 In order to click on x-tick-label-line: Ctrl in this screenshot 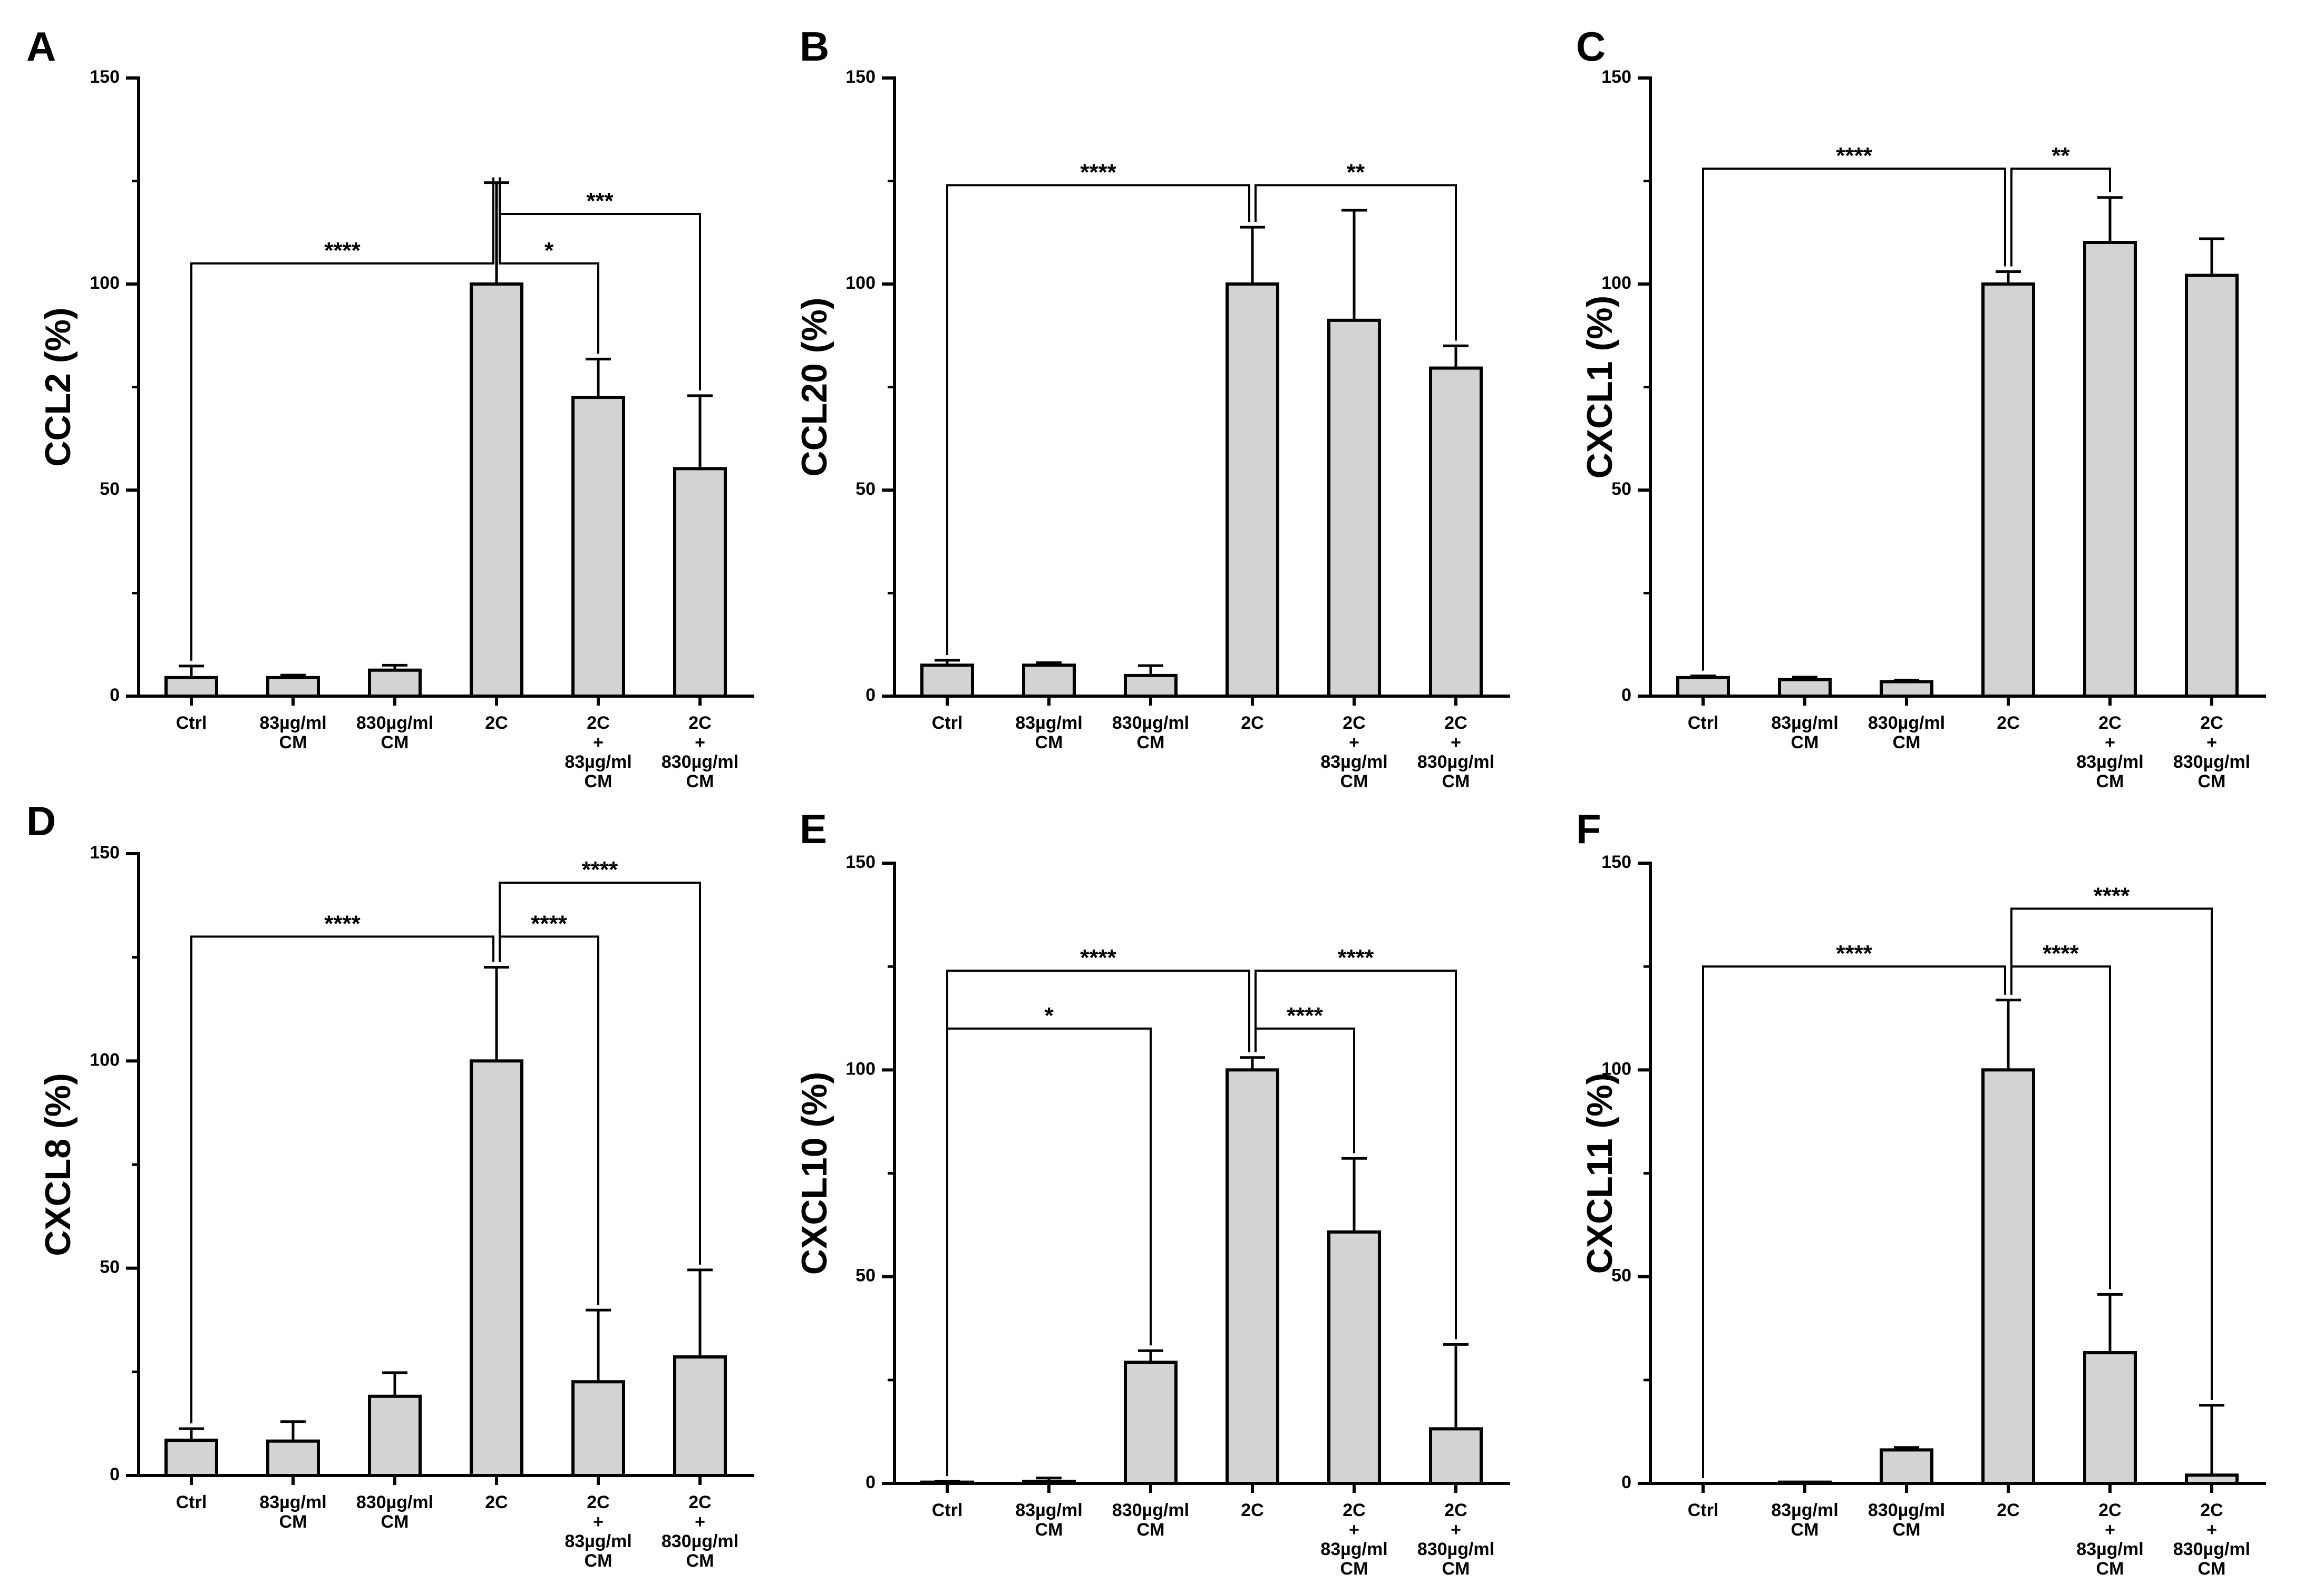, I will do `click(947, 1510)`.